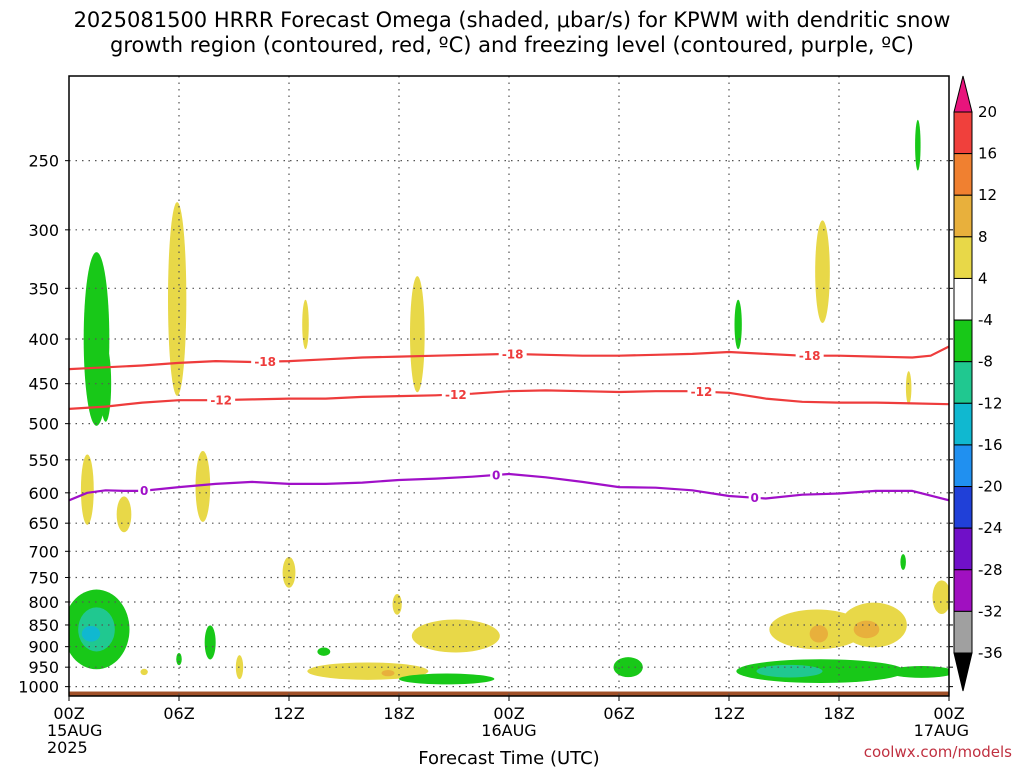 The height and width of the screenshot is (768, 1024). What do you see at coordinates (43, 230) in the screenshot?
I see `y-tick-label-300: 300` at bounding box center [43, 230].